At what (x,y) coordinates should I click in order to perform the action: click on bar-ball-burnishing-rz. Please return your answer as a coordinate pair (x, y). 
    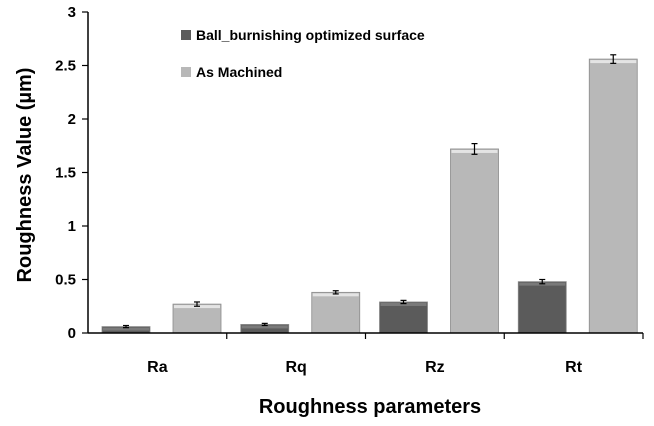
    Looking at the image, I should click on (403, 317).